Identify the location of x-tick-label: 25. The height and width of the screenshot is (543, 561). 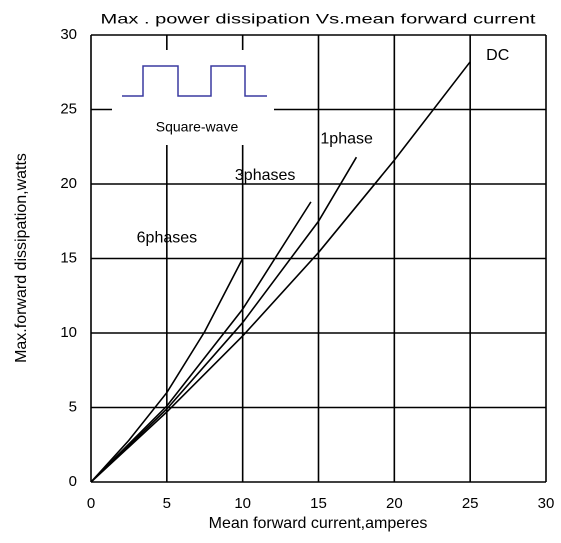
(470, 503).